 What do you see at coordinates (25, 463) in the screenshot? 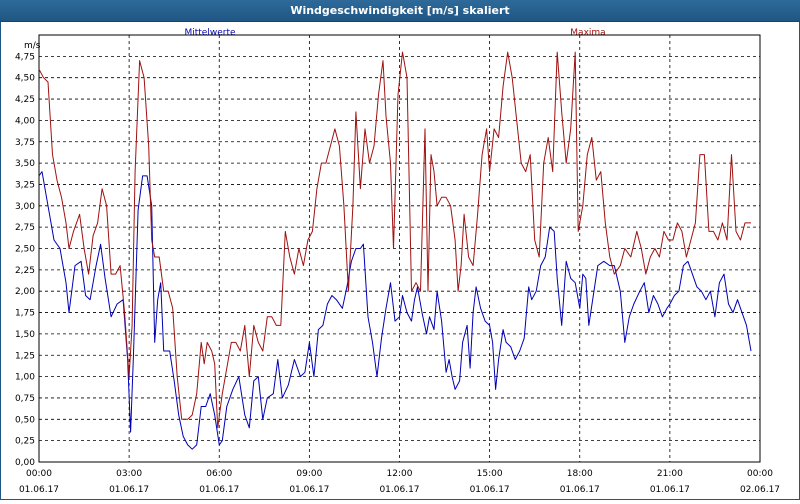
I see `y-tick-label: 0,00` at bounding box center [25, 463].